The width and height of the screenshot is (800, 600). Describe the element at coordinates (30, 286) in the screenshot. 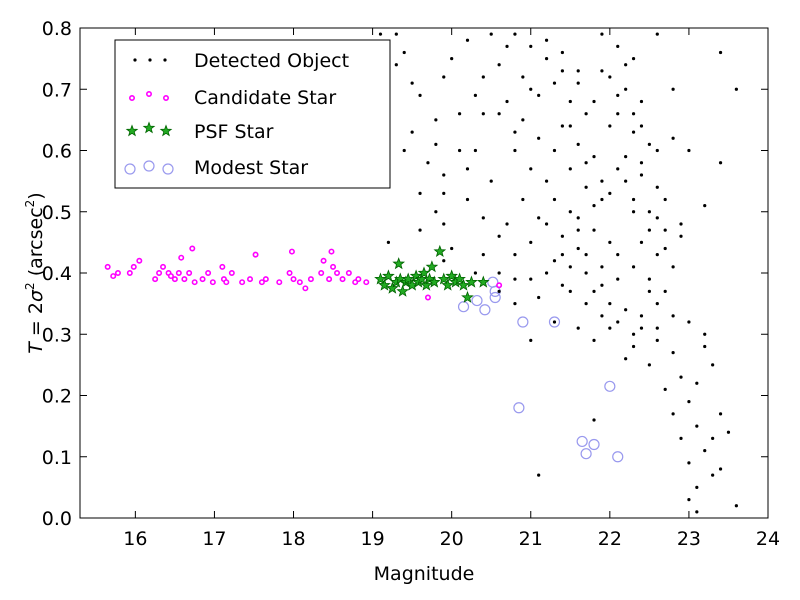

I see `y-label-sup: 2` at that location.